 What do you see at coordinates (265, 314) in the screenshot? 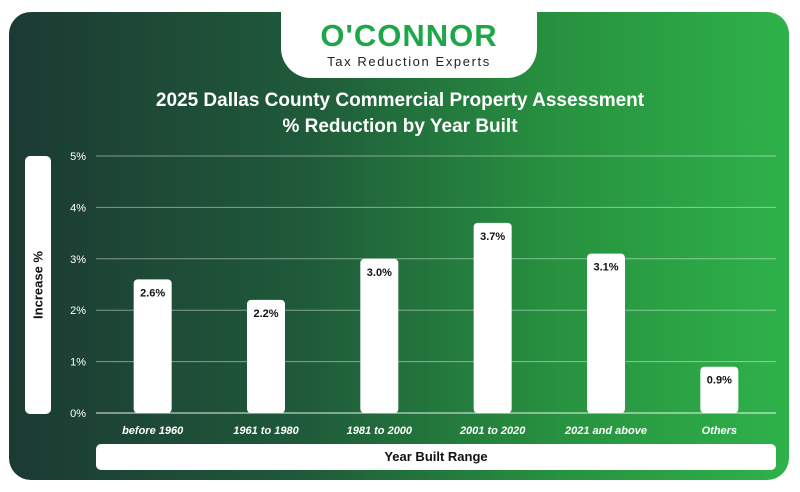
I see `data-label: 2.2%` at bounding box center [265, 314].